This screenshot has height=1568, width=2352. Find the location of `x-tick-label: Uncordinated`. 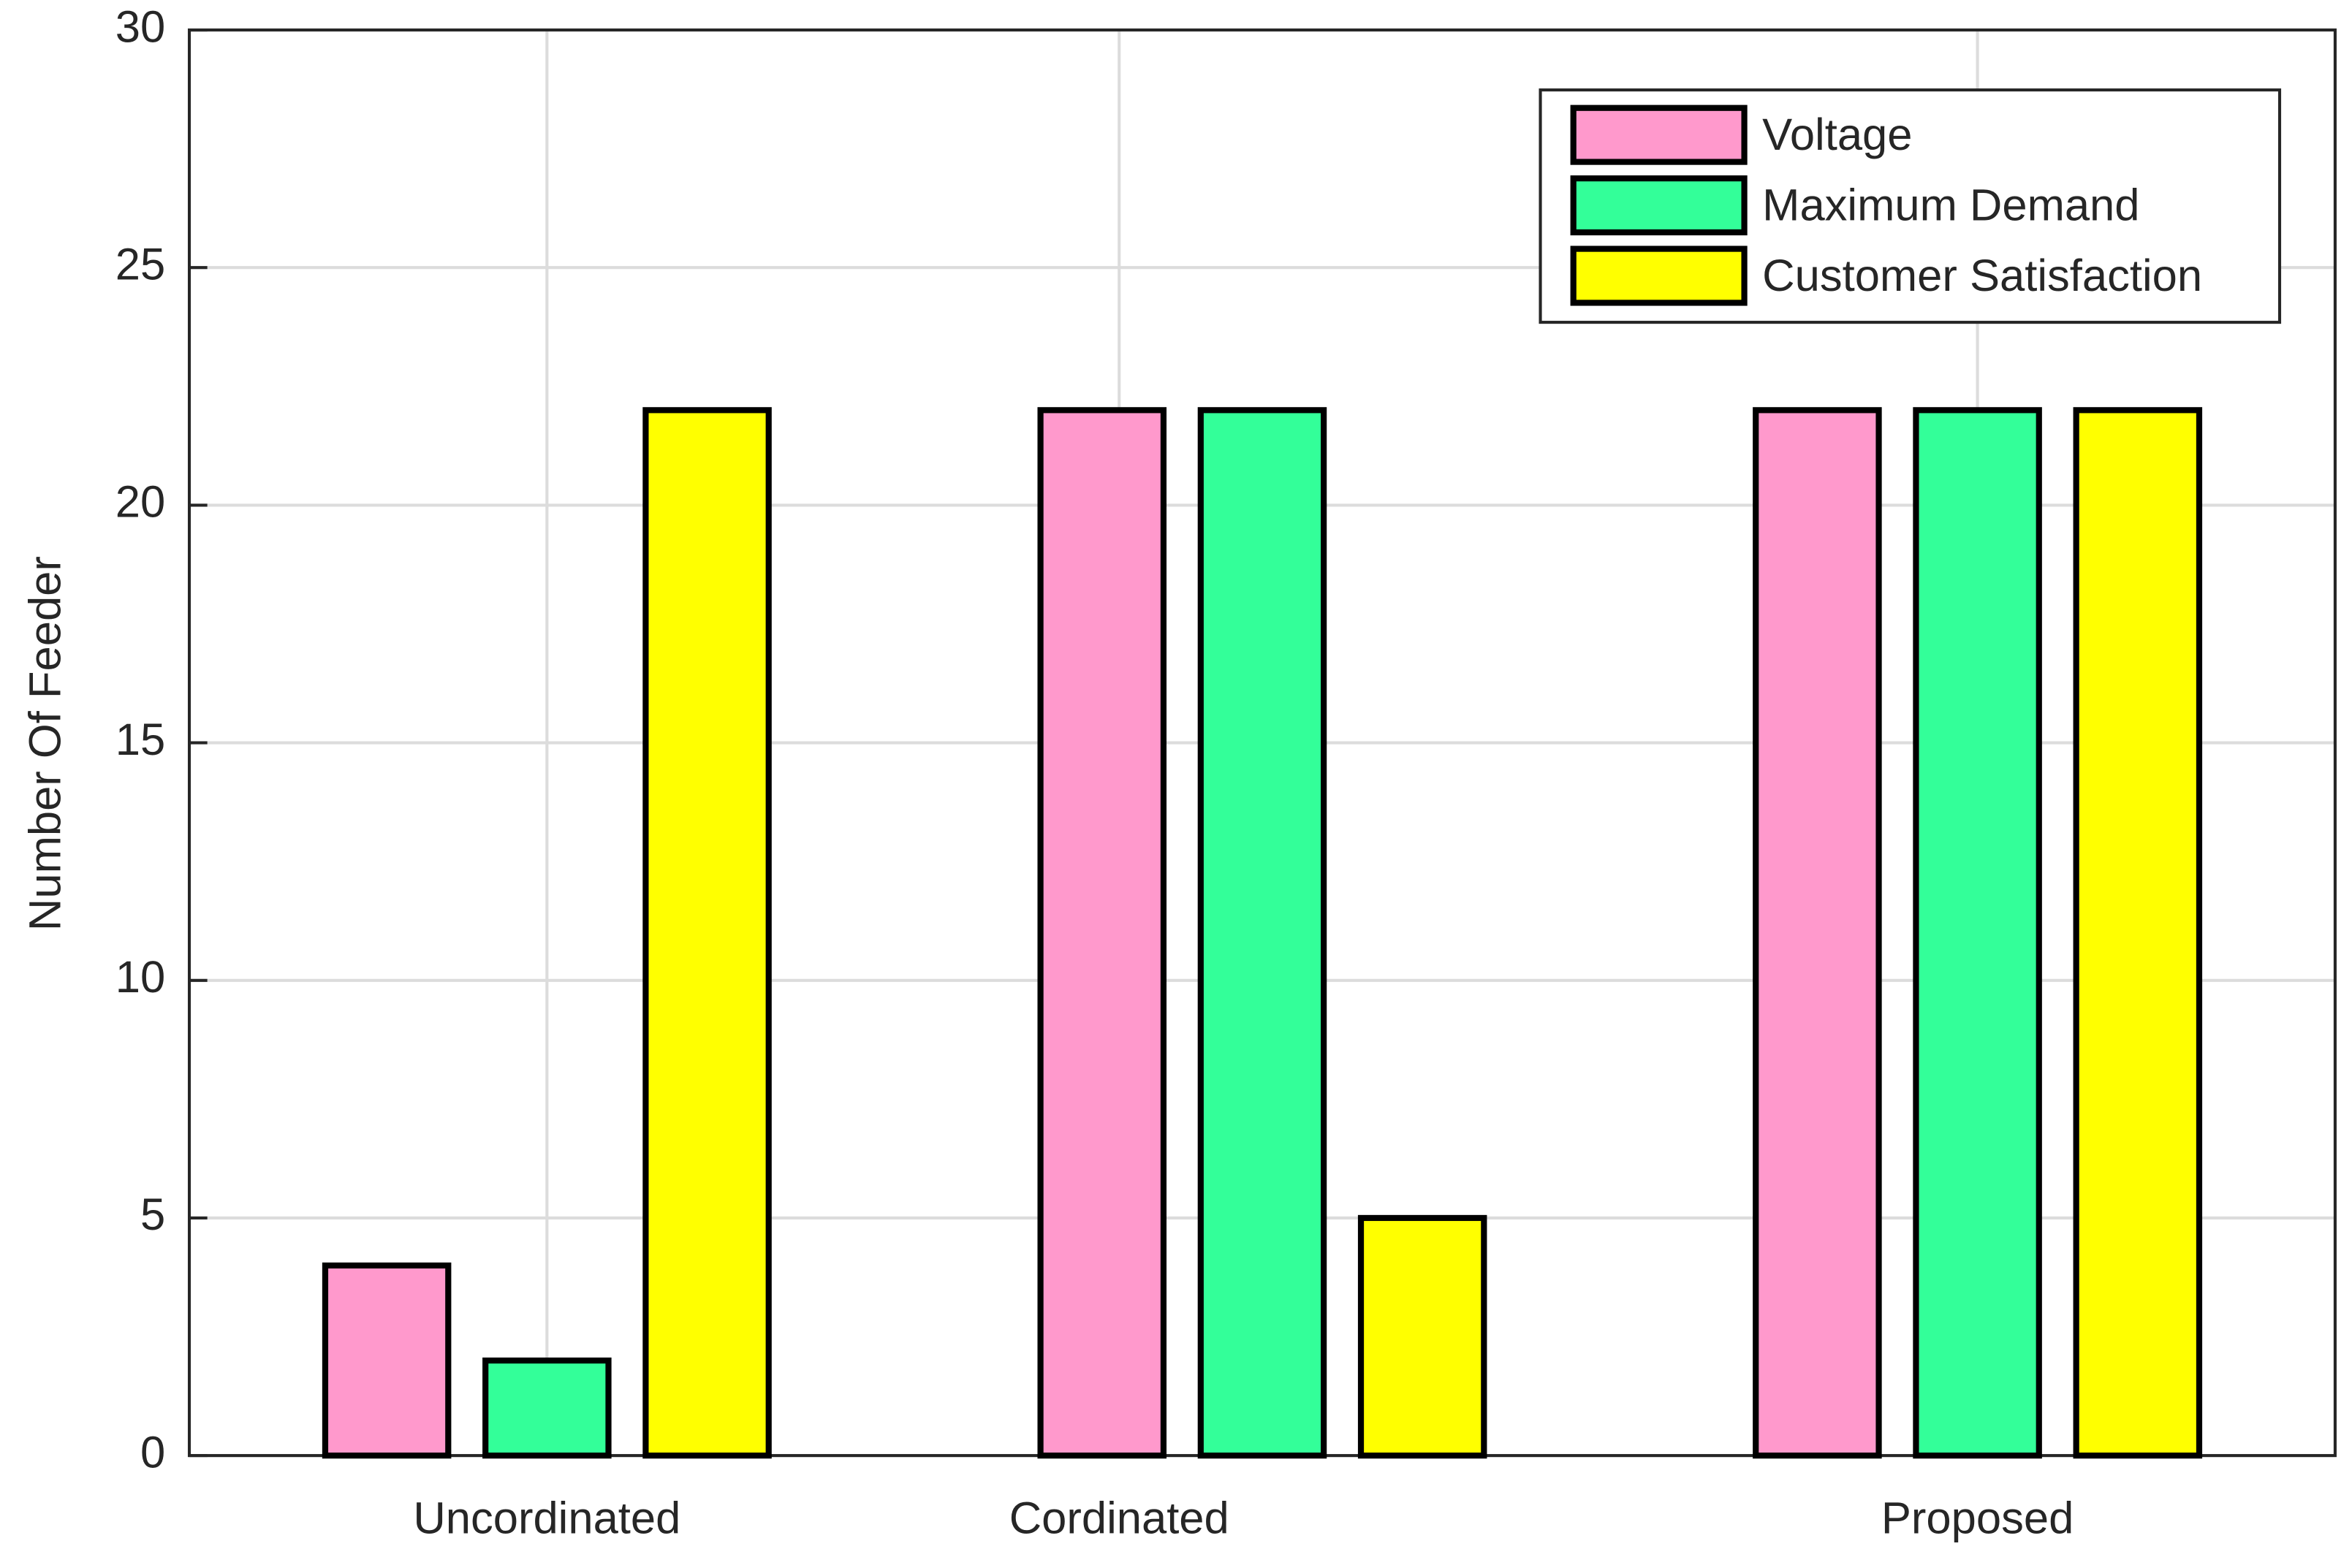

x-tick-label: Uncordinated is located at coordinates (547, 1518).